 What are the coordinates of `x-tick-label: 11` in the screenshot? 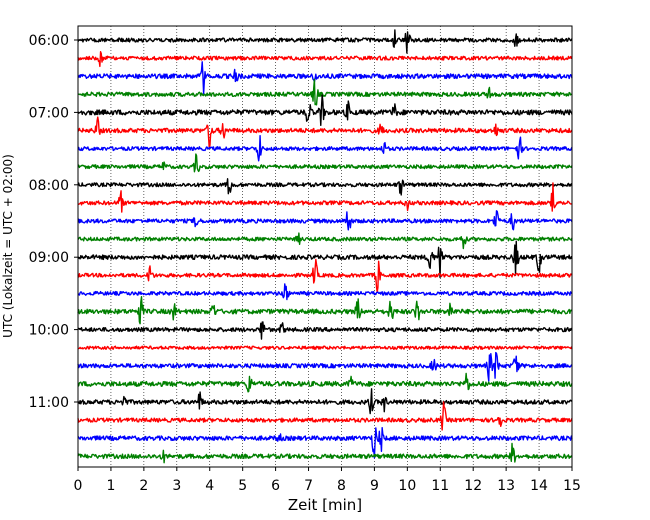 It's located at (440, 486).